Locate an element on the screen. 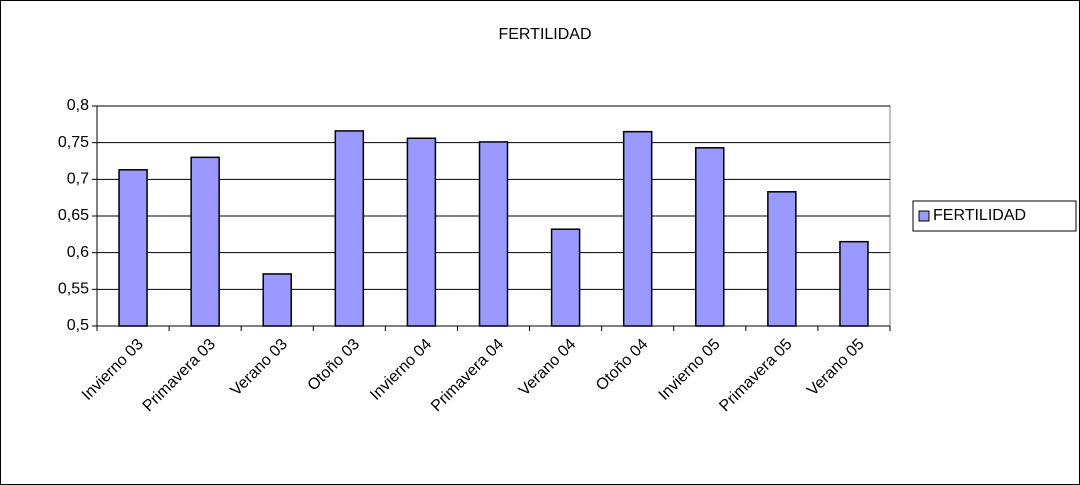 The image size is (1080, 485). chart-title: FERTILIDAD is located at coordinates (544, 34).